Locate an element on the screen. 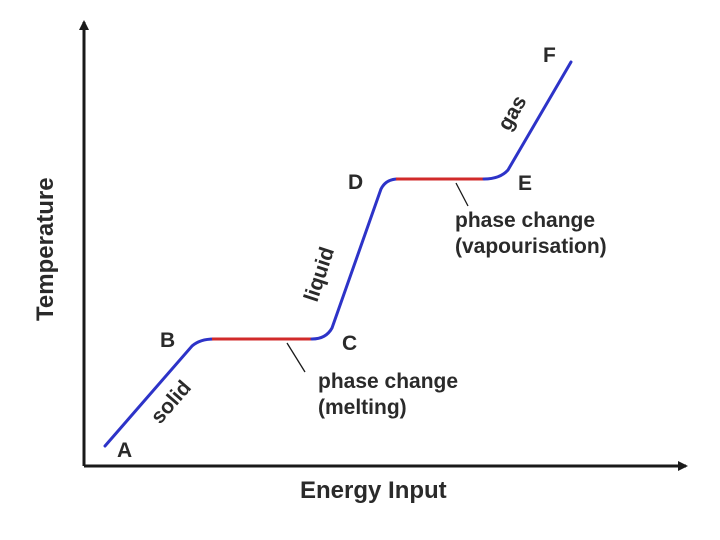 This screenshot has width=720, height=540. point-f-label: F is located at coordinates (549, 55).